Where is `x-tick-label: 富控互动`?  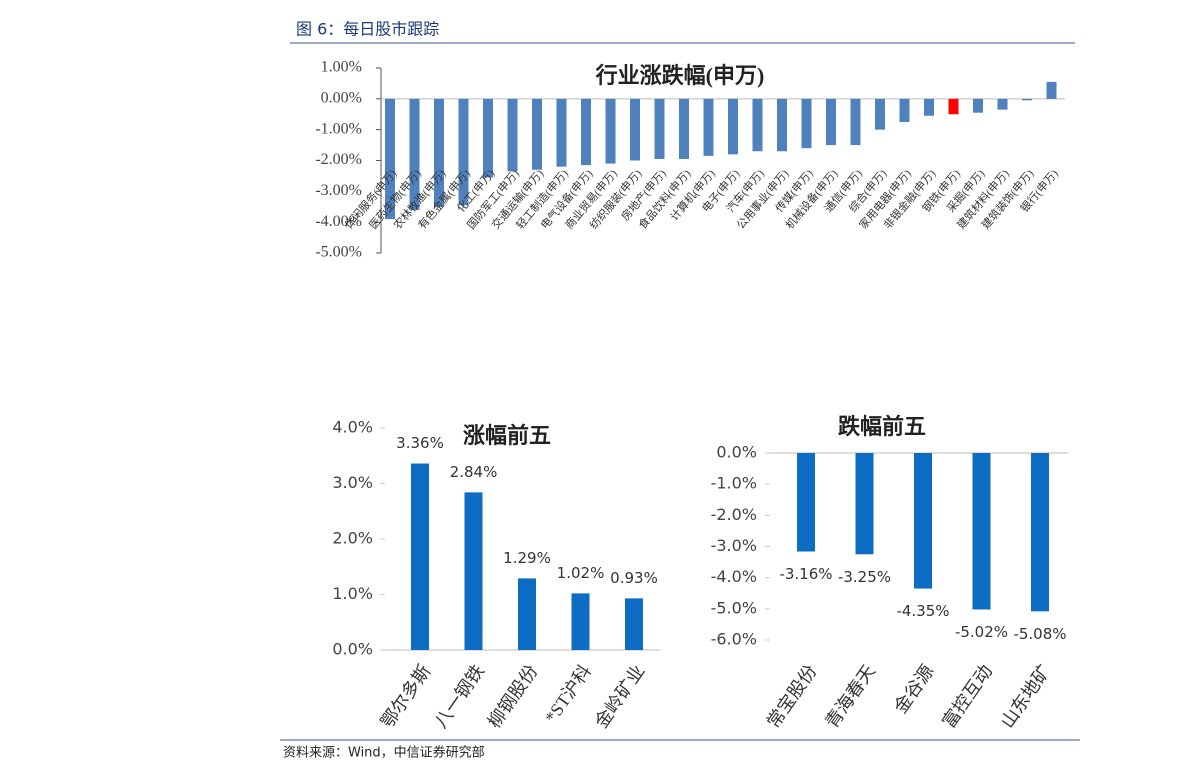
x-tick-label: 富控互动 is located at coordinates (967, 696).